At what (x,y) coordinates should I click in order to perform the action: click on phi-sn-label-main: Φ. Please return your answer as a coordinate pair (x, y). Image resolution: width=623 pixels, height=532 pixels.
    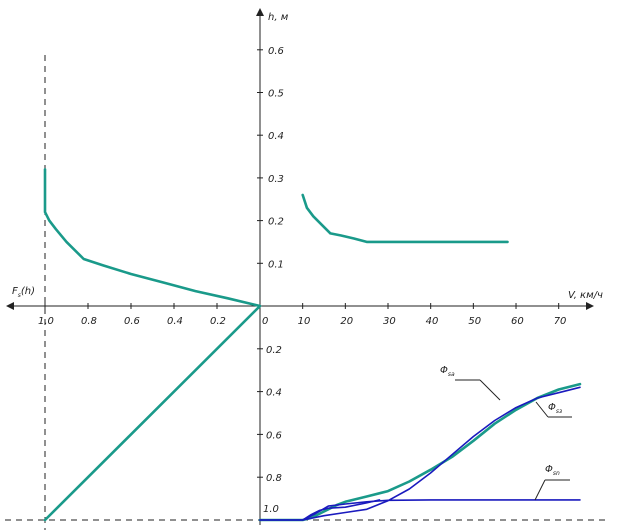
    Looking at the image, I should click on (549, 469).